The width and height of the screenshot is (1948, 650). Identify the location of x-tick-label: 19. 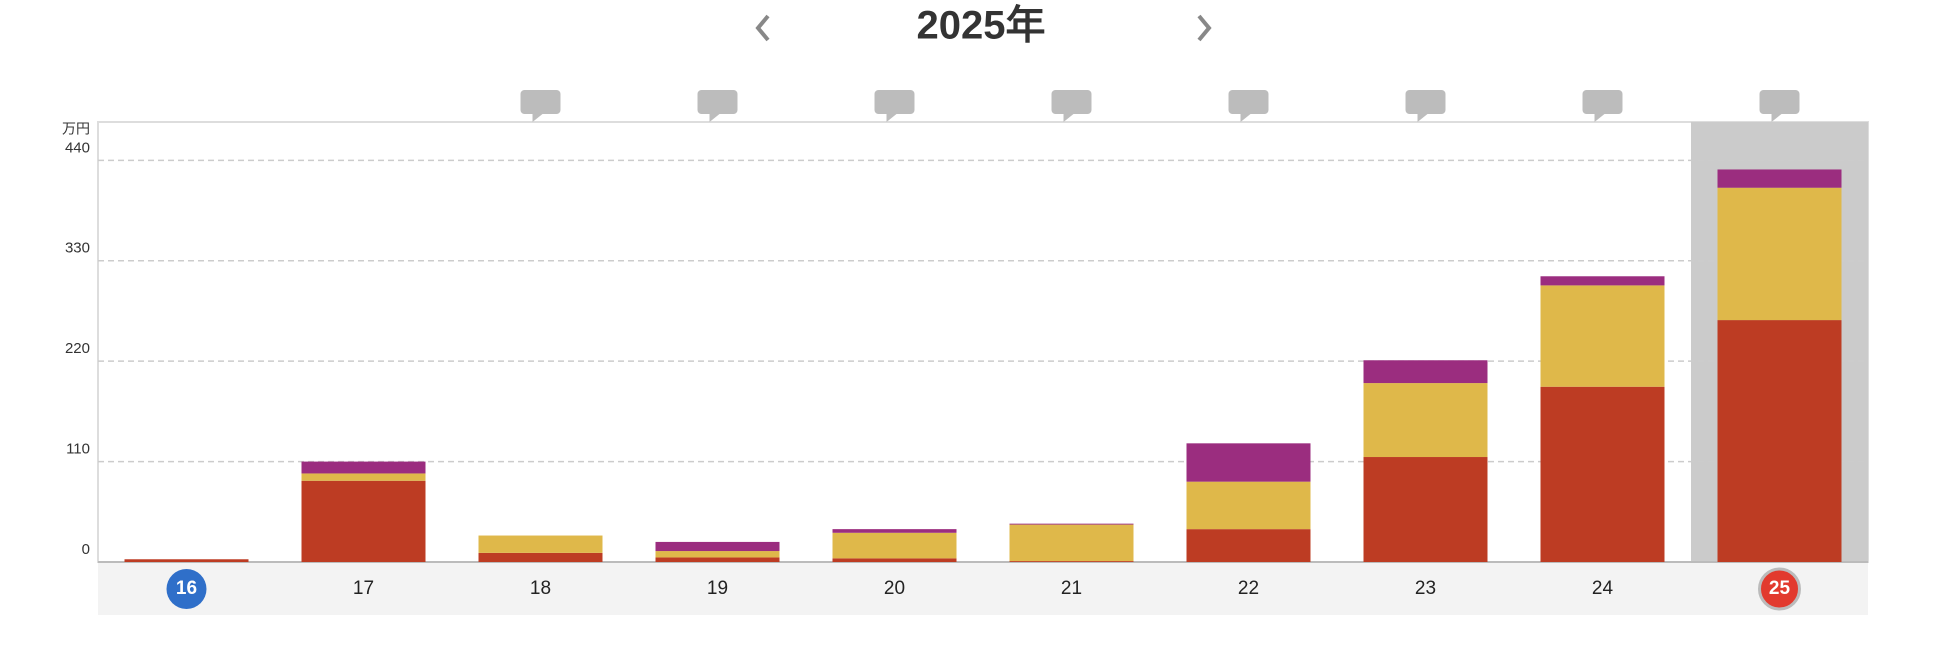
(717, 588).